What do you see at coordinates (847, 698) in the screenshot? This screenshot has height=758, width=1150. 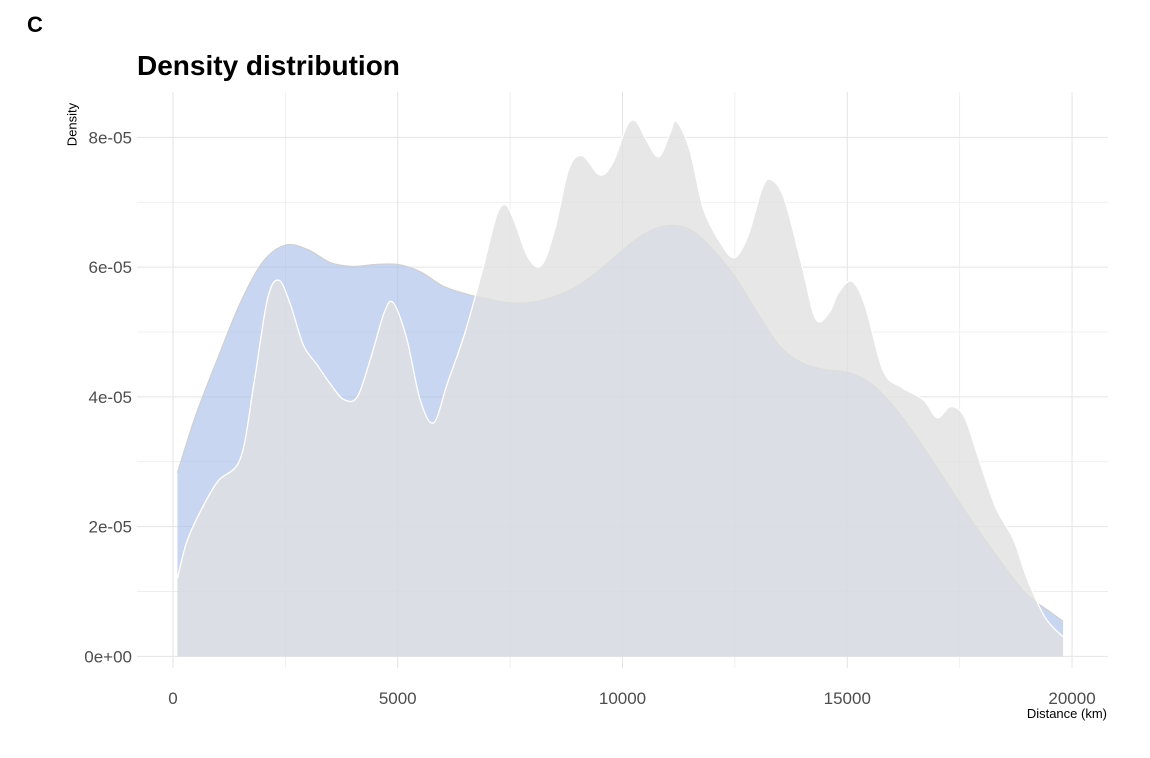 I see `x-tick-label: 15000` at bounding box center [847, 698].